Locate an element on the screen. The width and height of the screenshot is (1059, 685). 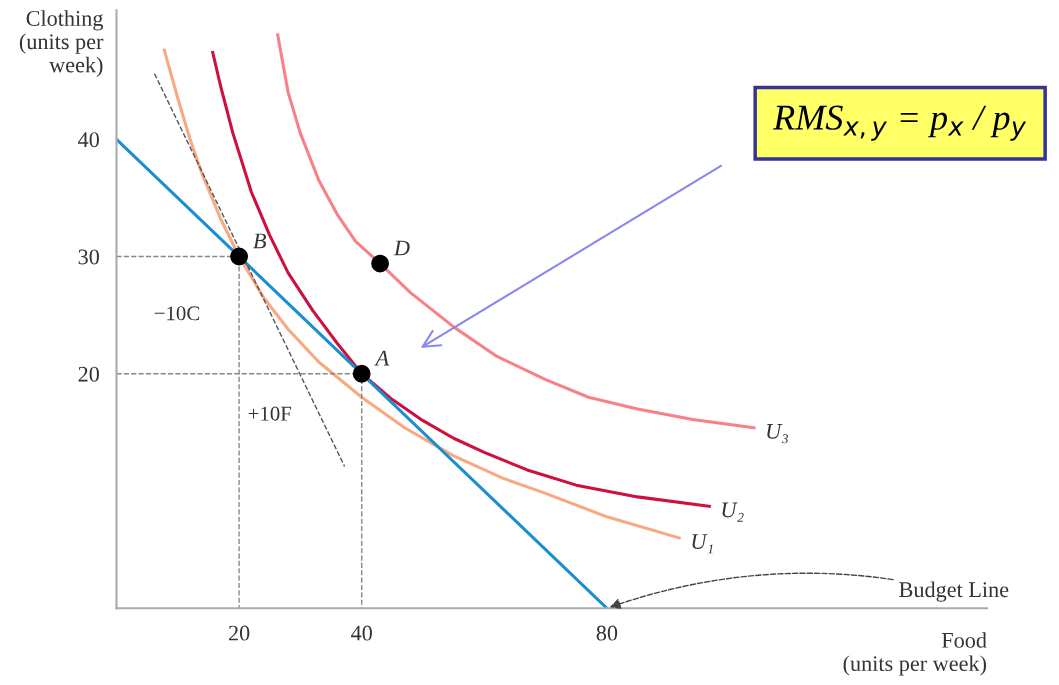
annotation: RMS$_{x,y}$ = p$_{x}$ / p$_{y}$ is located at coordinates (900, 123).